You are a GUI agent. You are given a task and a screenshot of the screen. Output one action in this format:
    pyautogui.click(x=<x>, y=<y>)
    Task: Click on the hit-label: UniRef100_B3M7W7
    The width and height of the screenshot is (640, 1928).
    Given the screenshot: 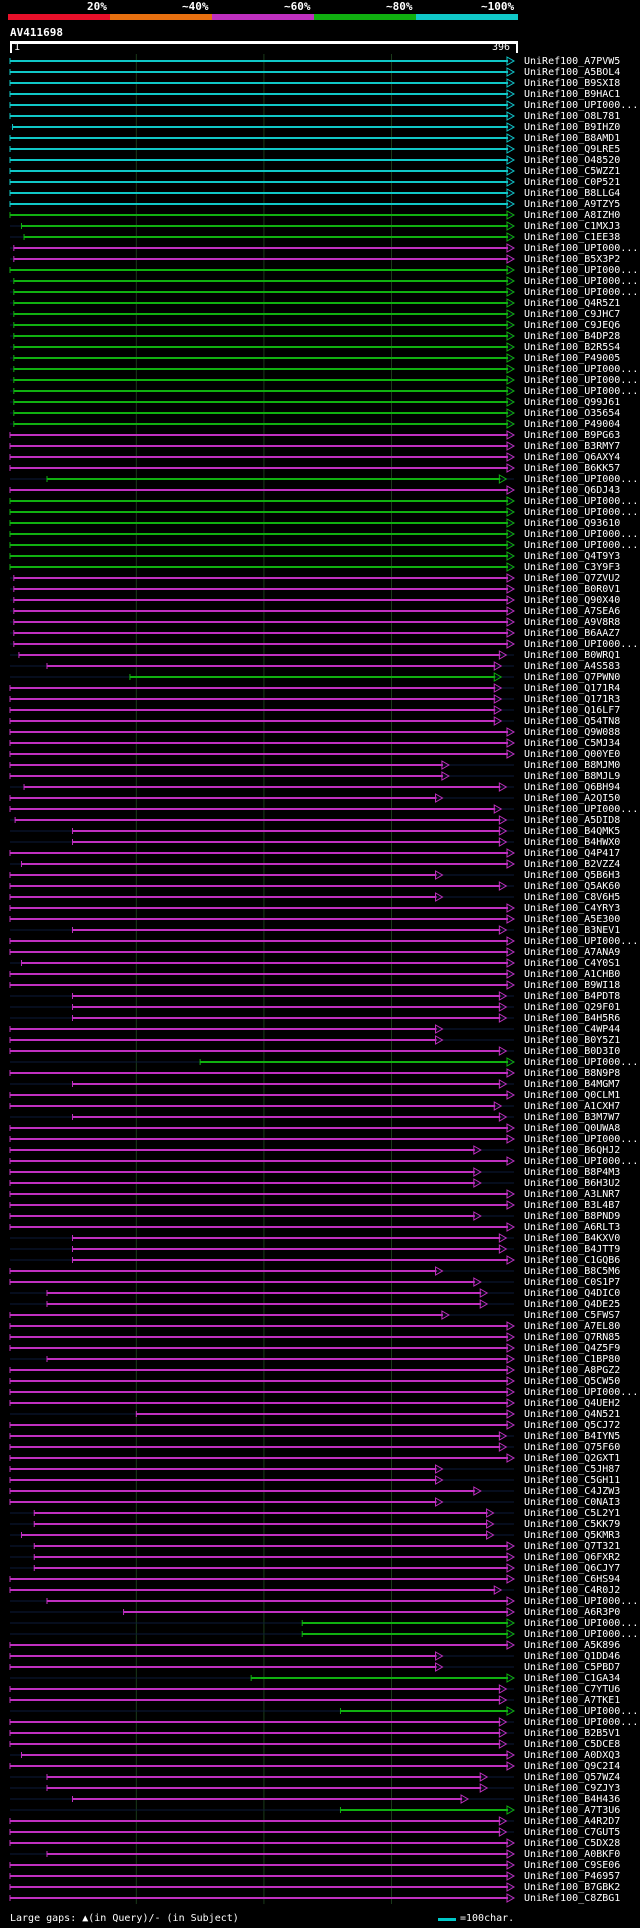 What is the action you would take?
    pyautogui.click(x=572, y=1117)
    